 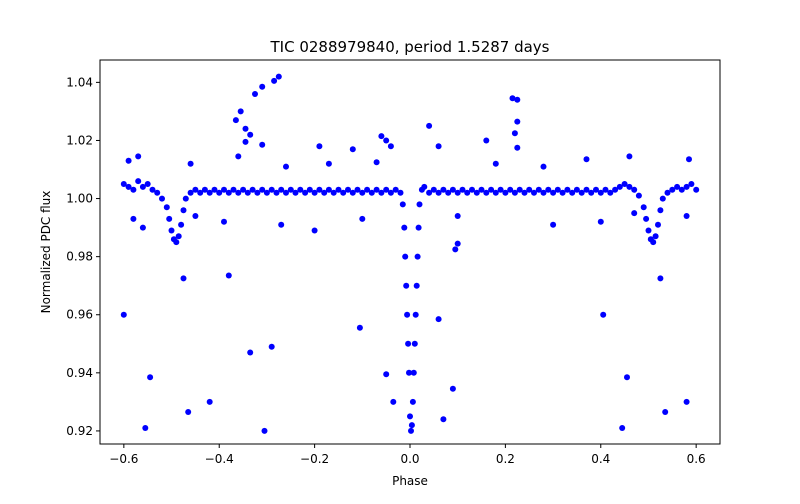 What do you see at coordinates (696, 459) in the screenshot?
I see `x-tick-label: 0.6` at bounding box center [696, 459].